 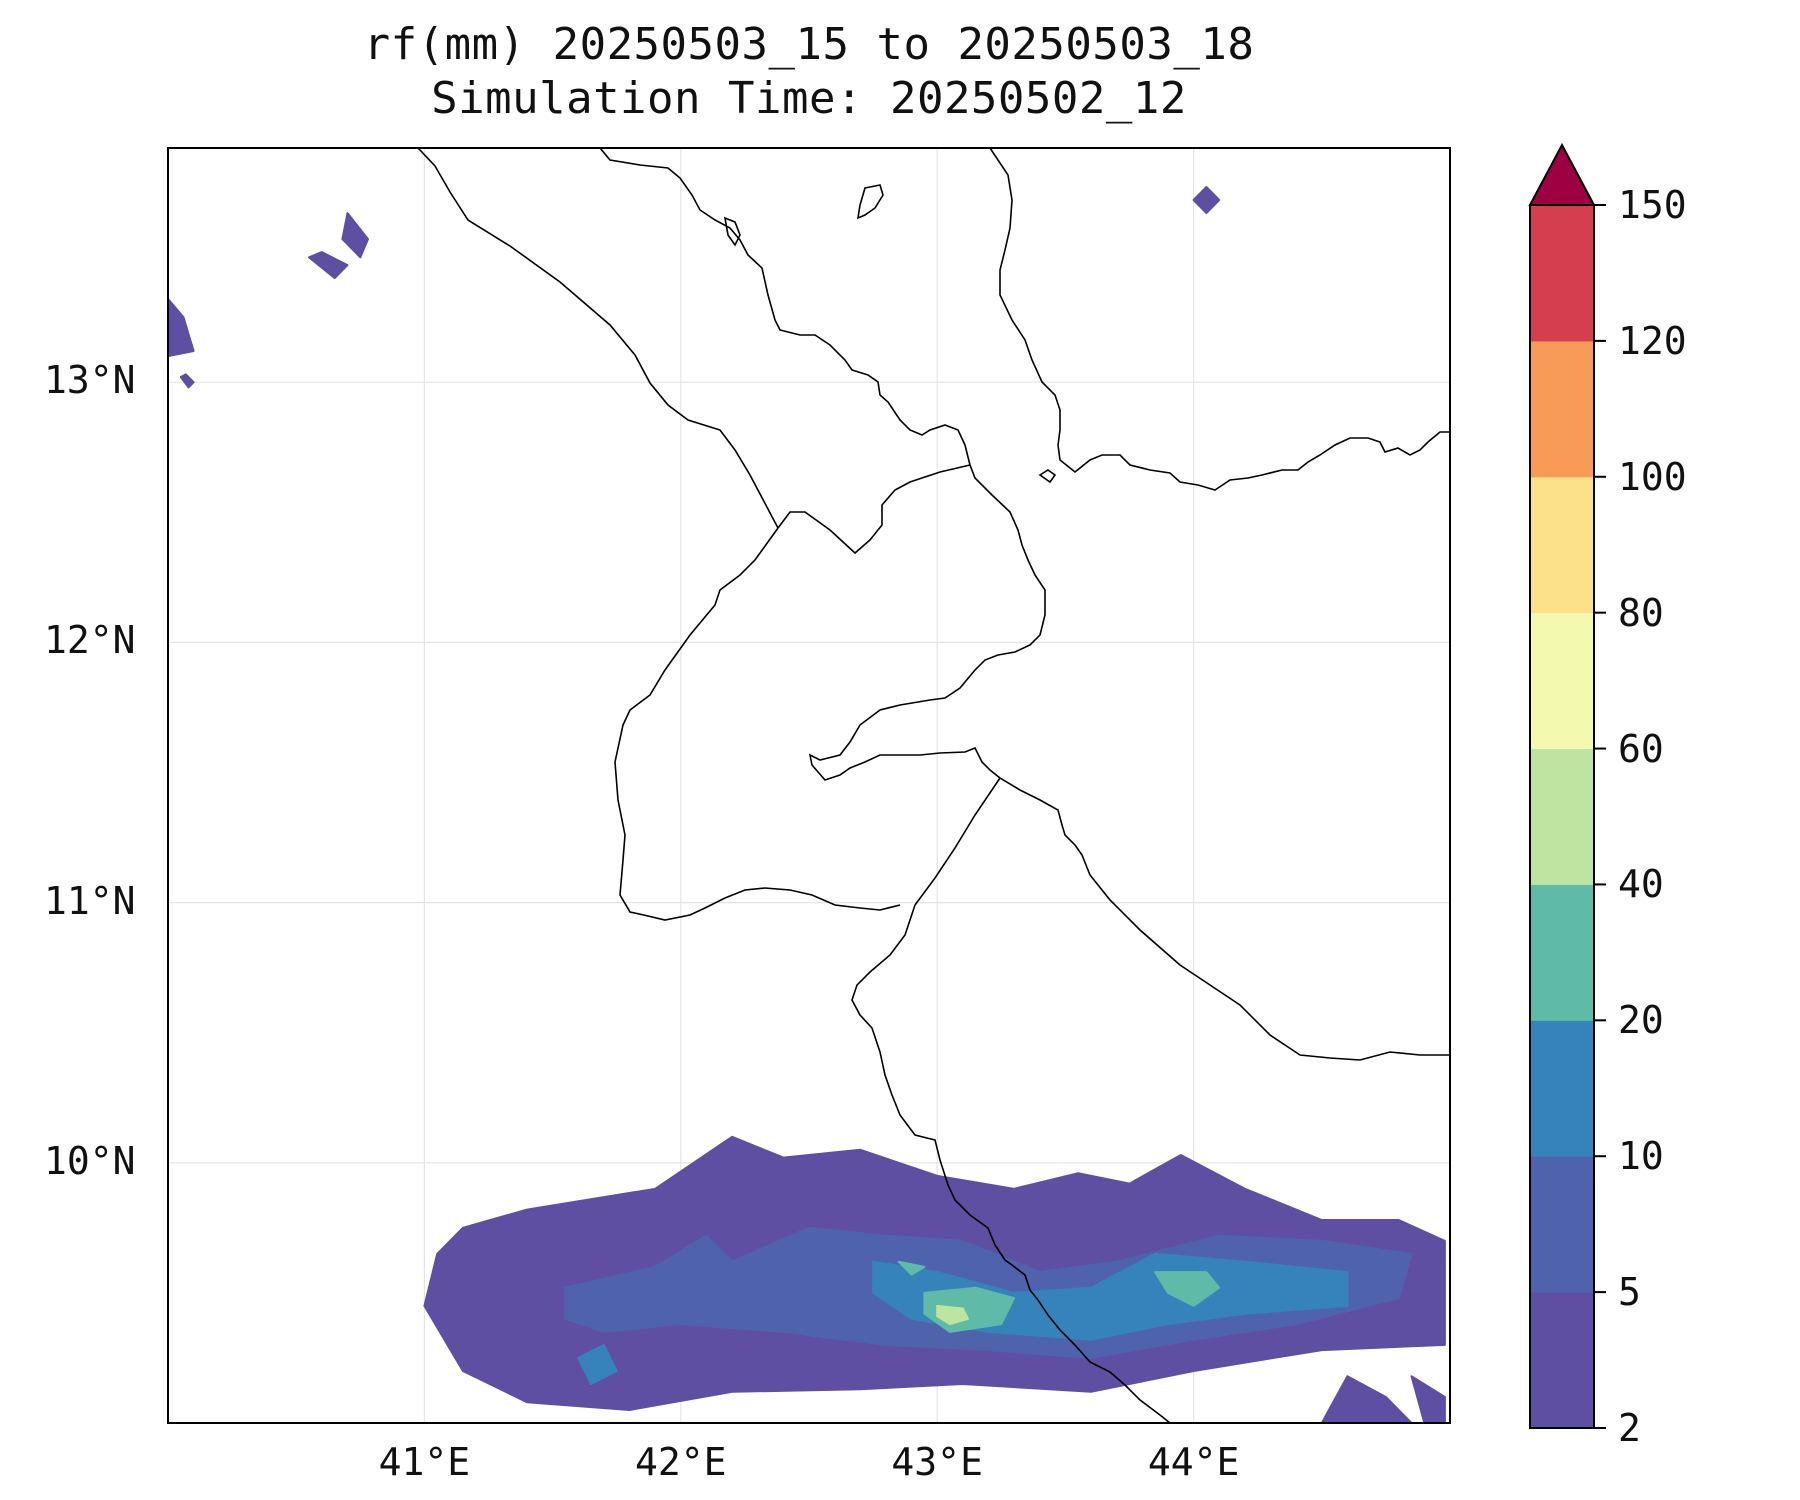 What do you see at coordinates (785, 307) in the screenshot?
I see `coastline-red-sea-east` at bounding box center [785, 307].